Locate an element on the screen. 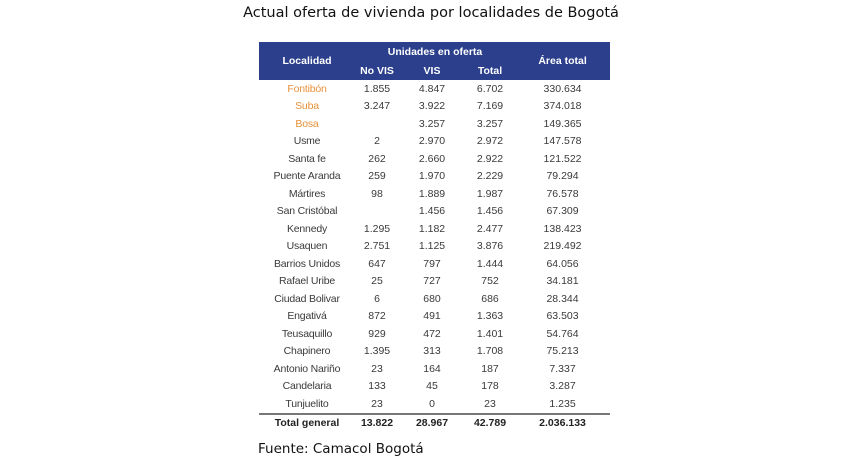  cell-total: 2.922 is located at coordinates (490, 158).